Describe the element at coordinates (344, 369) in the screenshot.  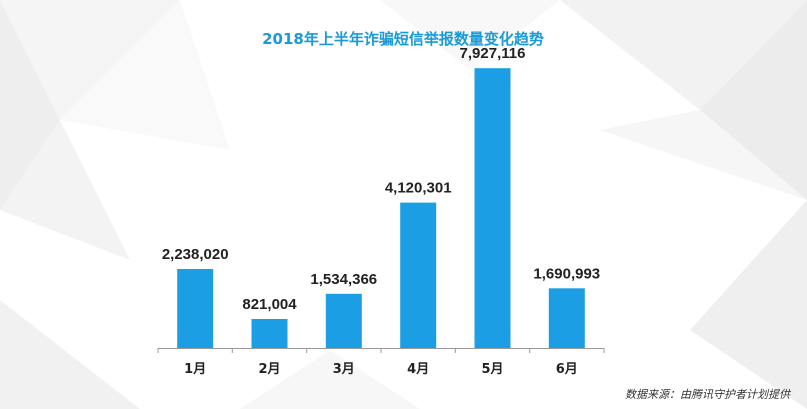
I see `x-tick-label: 3月` at that location.